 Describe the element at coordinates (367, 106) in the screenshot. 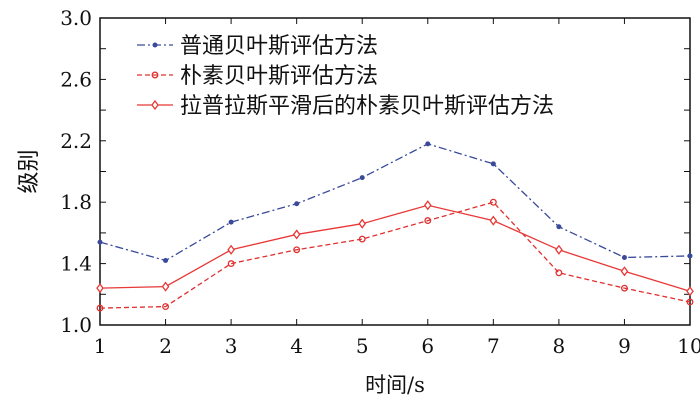

I see `legend-label: 拉普拉斯平滑后的朴素贝叶斯评估方法` at that location.